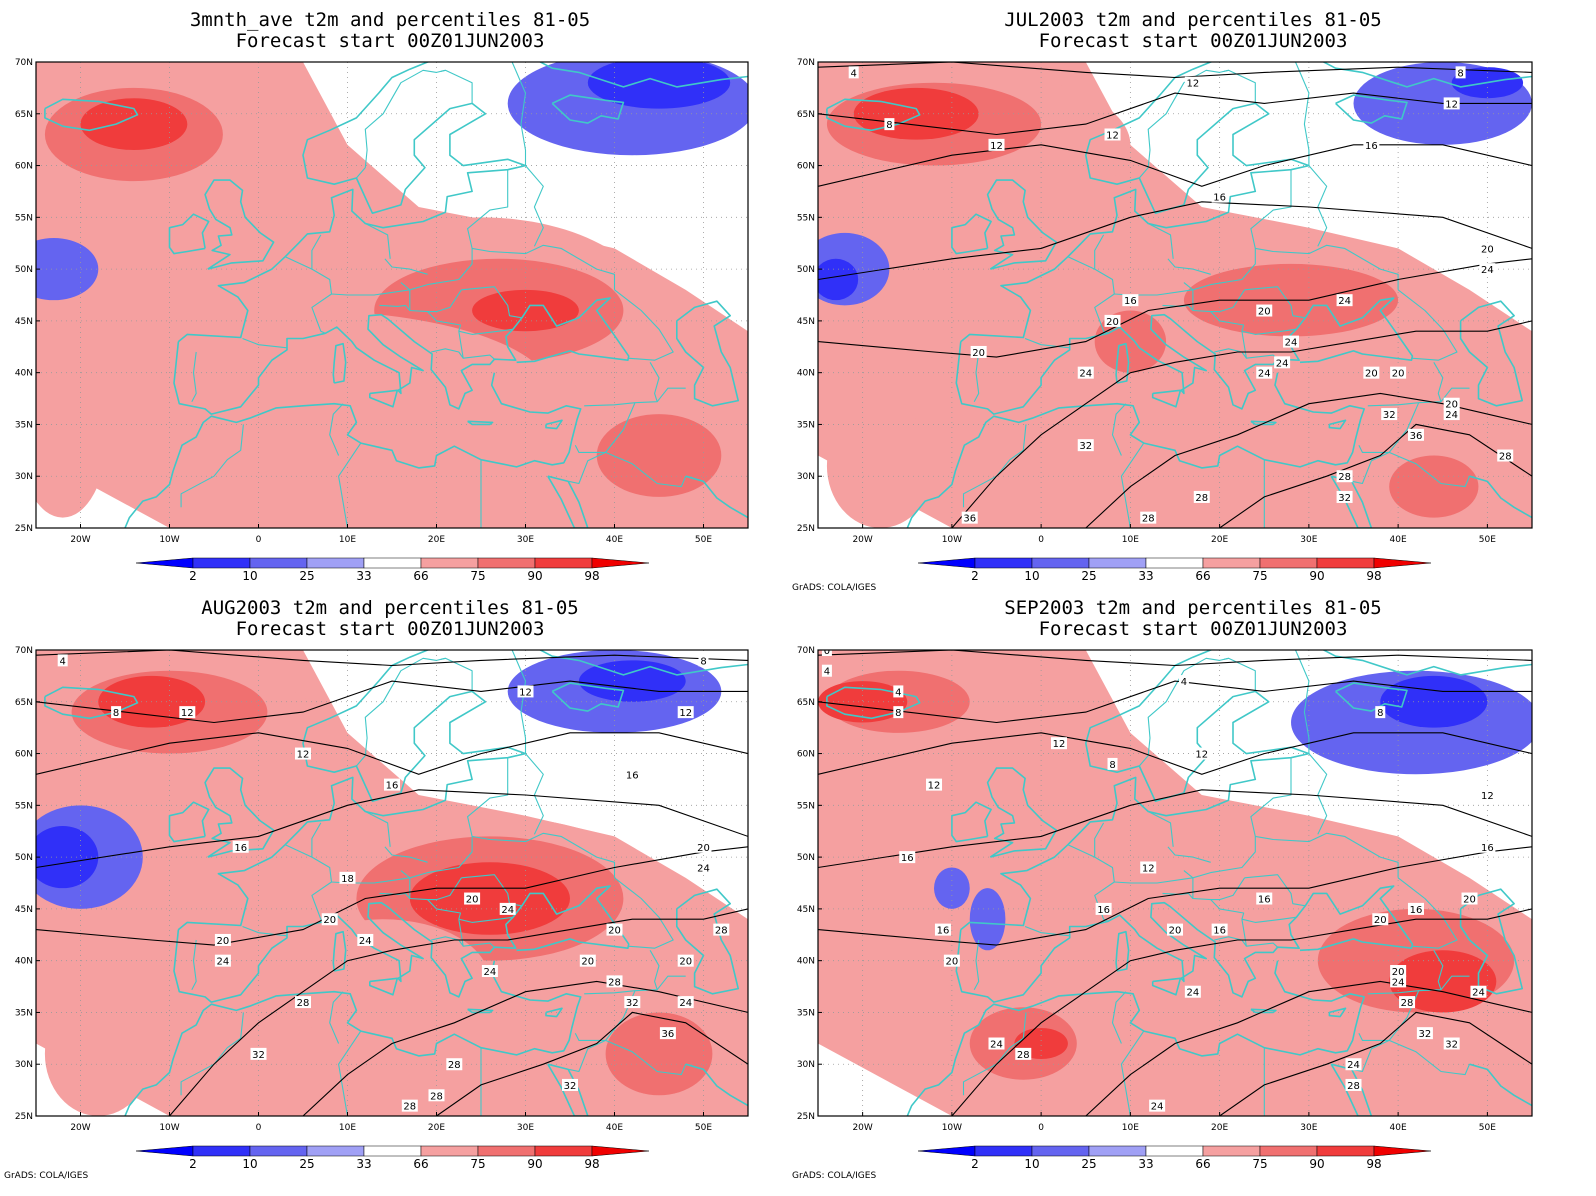  What do you see at coordinates (1112, 322) in the screenshot?
I see `contour-label: 20` at bounding box center [1112, 322].